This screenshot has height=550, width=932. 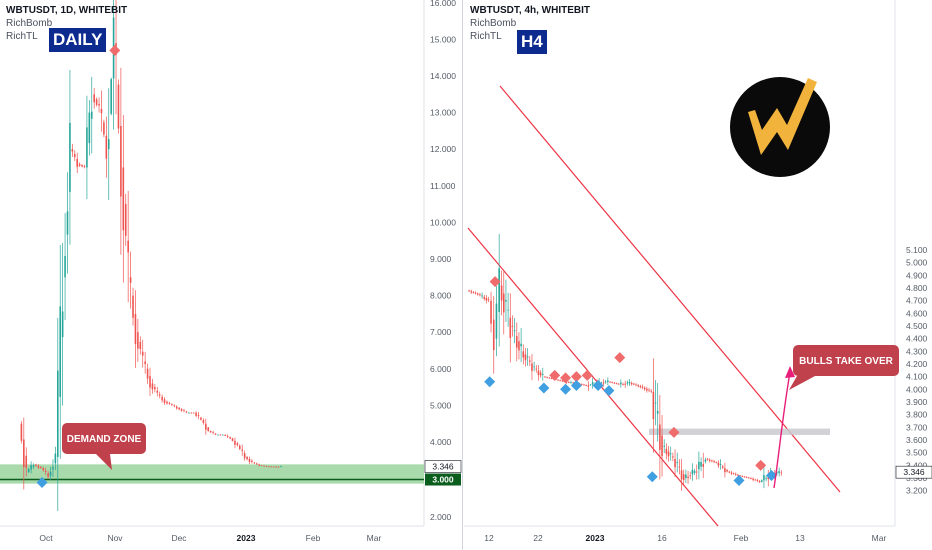 What do you see at coordinates (802, 383) in the screenshot?
I see `bulls-callout-pointer` at bounding box center [802, 383].